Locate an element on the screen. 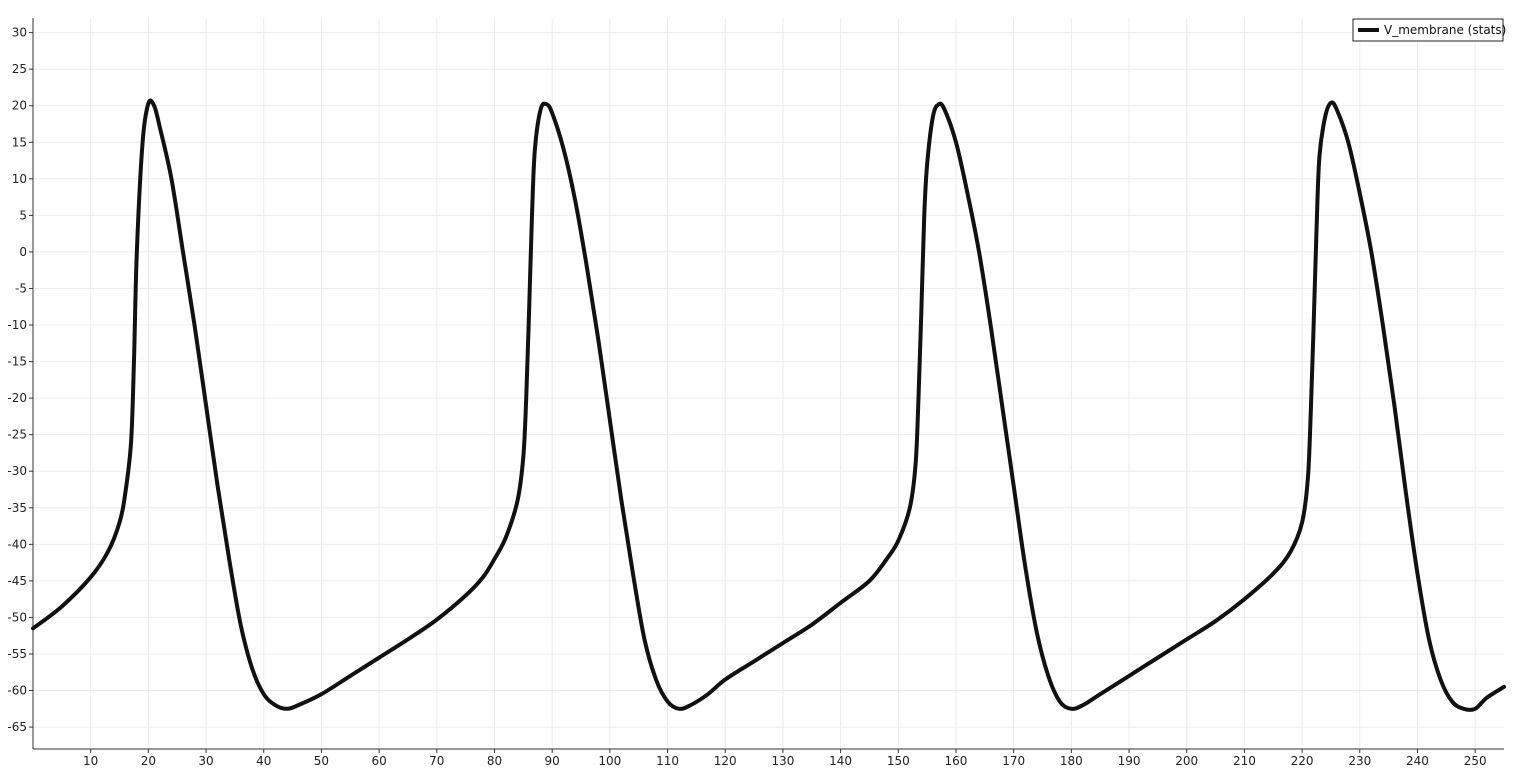 This screenshot has width=1524, height=776. y-tick-label: -60 is located at coordinates (17, 691).